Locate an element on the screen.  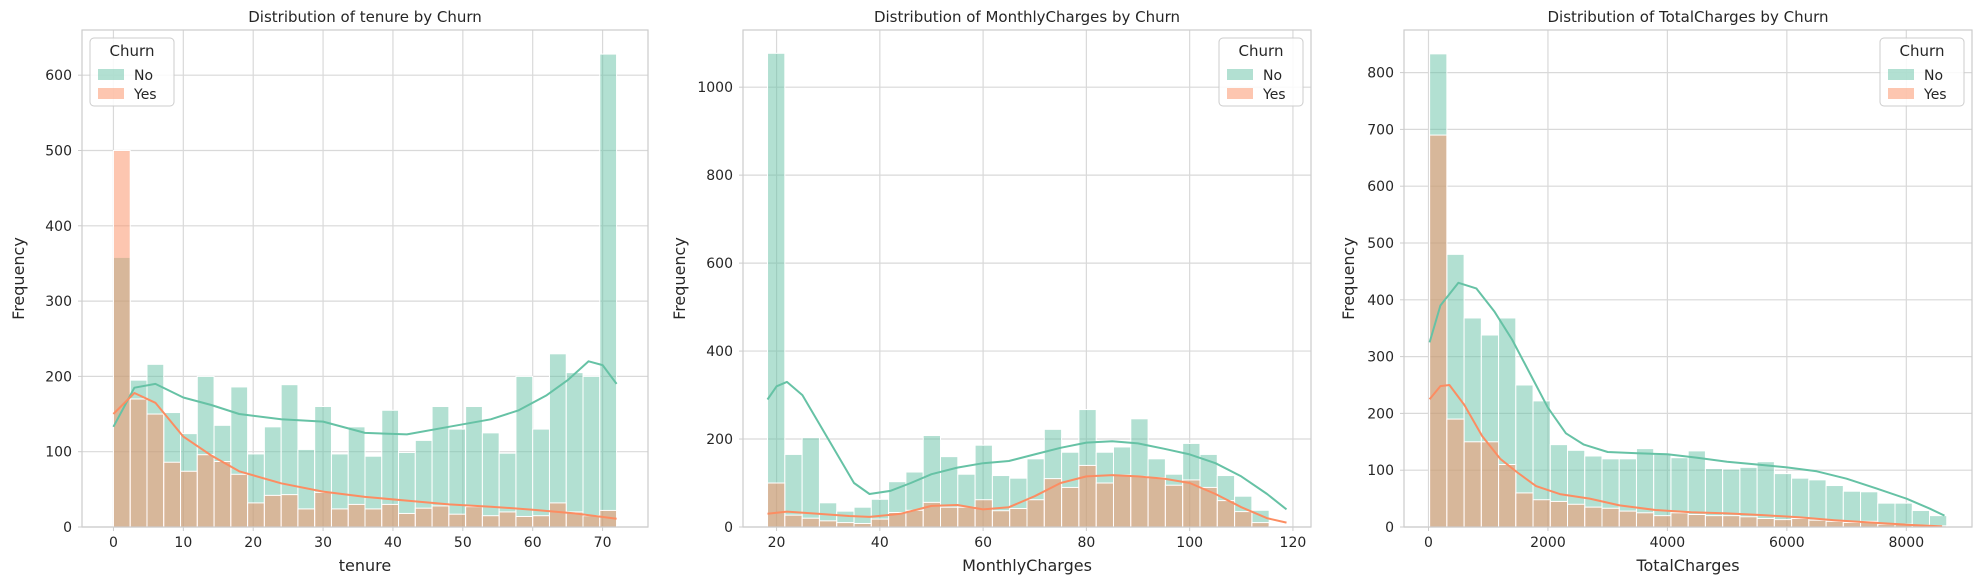
chart-title: Distribution of TotalCharges by Churn is located at coordinates (1687, 17).